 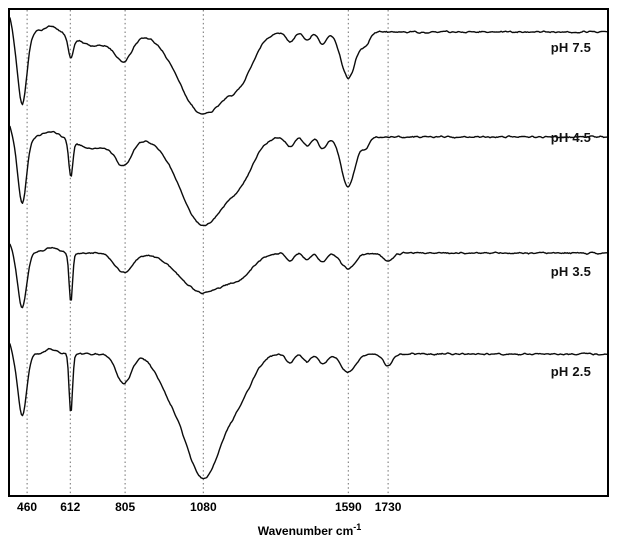 What do you see at coordinates (70, 507) in the screenshot?
I see `x-tick-label-612: 612` at bounding box center [70, 507].